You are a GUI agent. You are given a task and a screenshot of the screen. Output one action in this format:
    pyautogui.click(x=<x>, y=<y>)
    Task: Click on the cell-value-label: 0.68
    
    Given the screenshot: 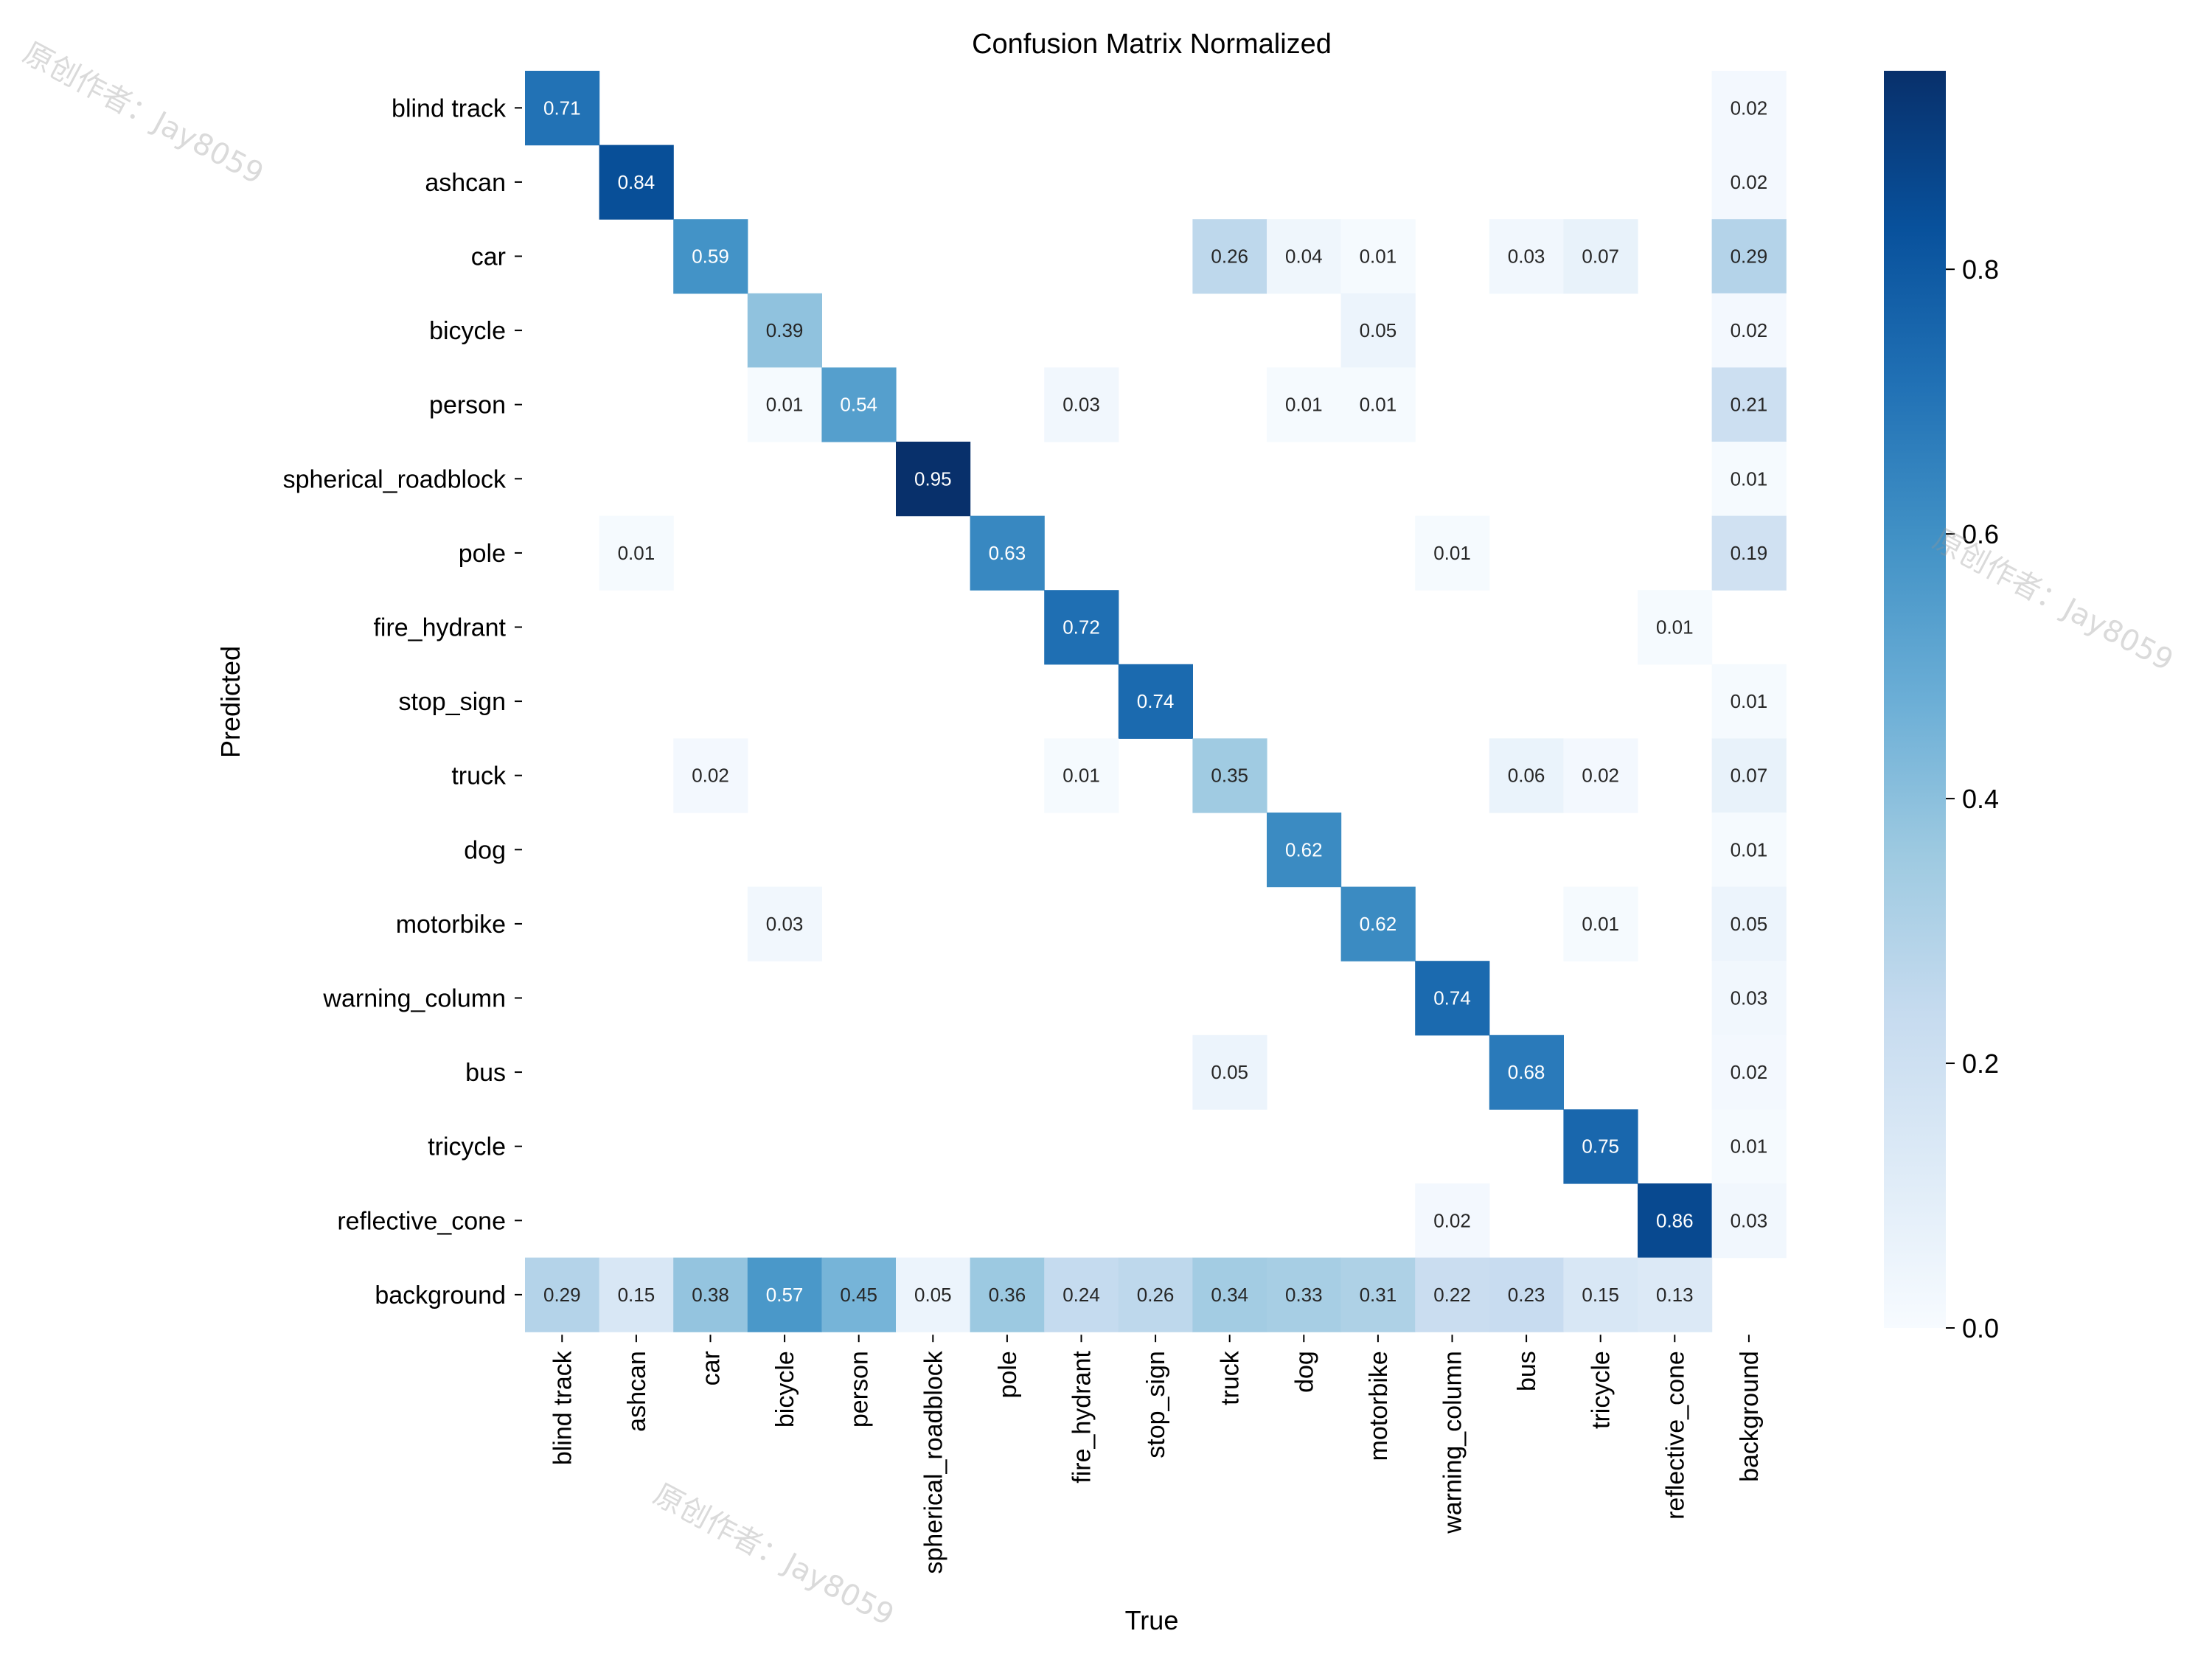 What is the action you would take?
    pyautogui.click(x=1526, y=1072)
    